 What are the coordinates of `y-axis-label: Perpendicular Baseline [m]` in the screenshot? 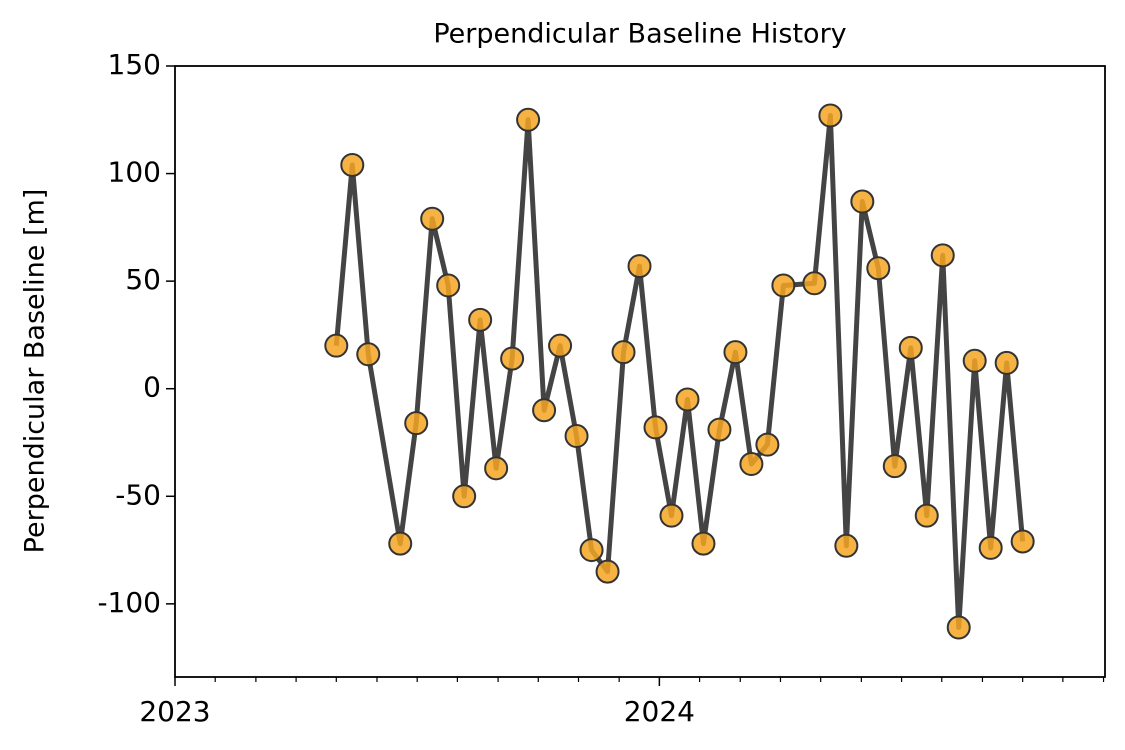 It's located at (35, 371).